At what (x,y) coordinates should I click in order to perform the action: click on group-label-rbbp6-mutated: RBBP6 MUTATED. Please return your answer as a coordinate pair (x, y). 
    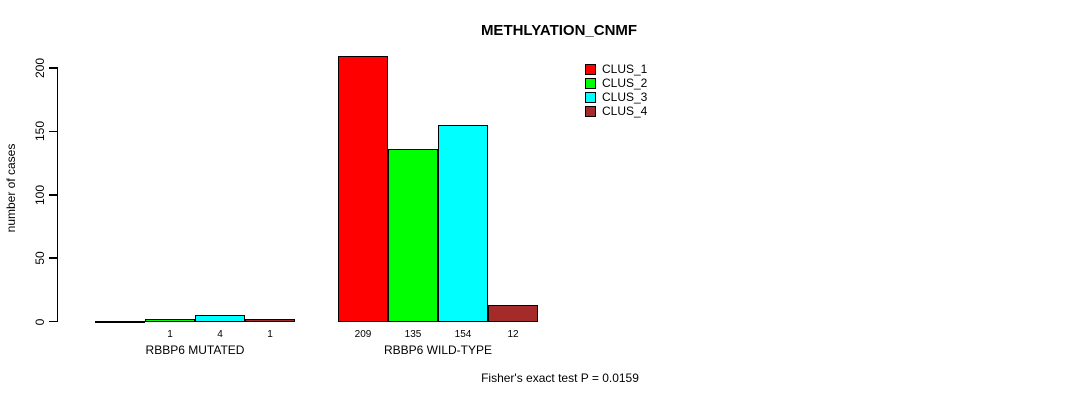
    Looking at the image, I should click on (195, 350).